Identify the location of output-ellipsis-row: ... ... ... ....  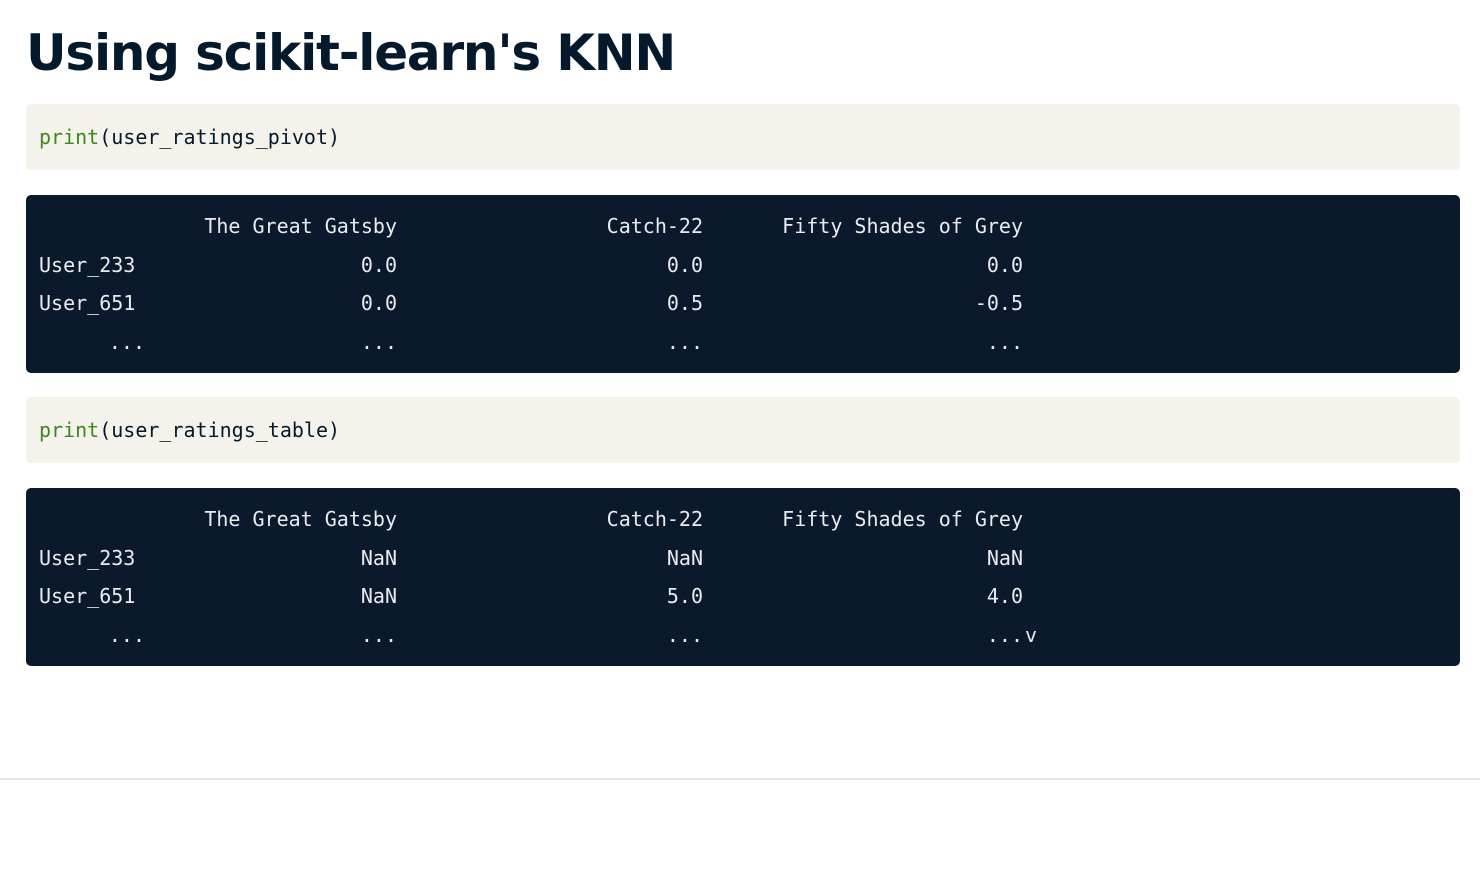
(749, 342).